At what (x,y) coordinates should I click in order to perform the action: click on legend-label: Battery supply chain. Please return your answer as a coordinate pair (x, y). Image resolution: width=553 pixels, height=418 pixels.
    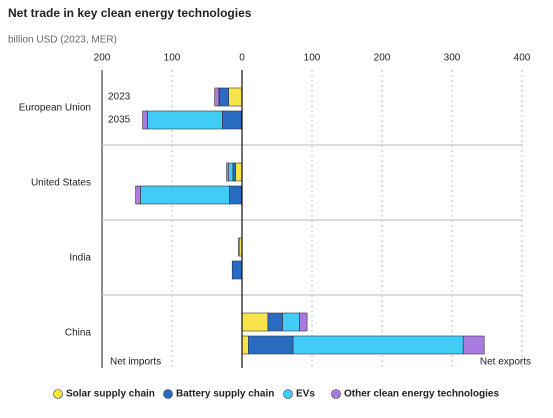
    Looking at the image, I should click on (225, 394).